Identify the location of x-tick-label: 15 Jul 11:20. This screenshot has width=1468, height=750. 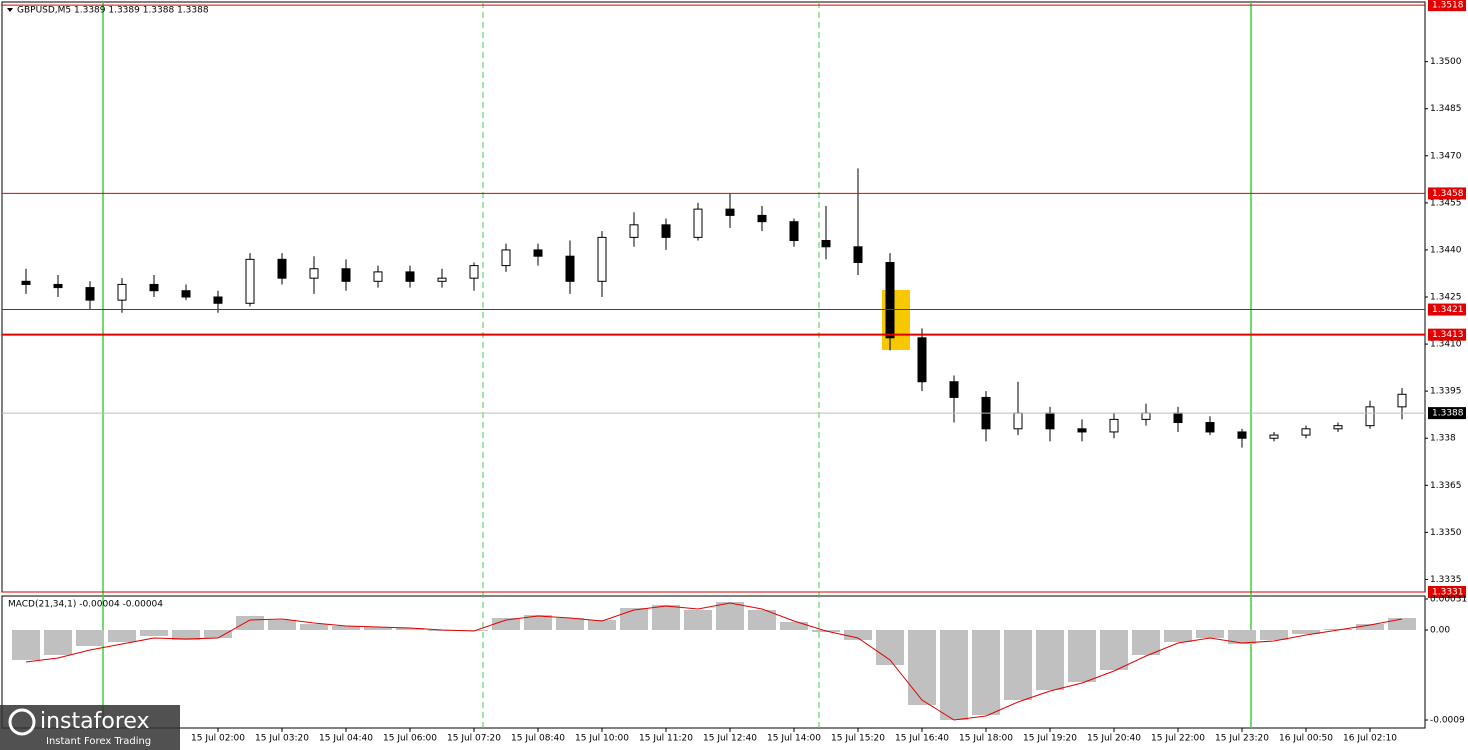
(666, 739).